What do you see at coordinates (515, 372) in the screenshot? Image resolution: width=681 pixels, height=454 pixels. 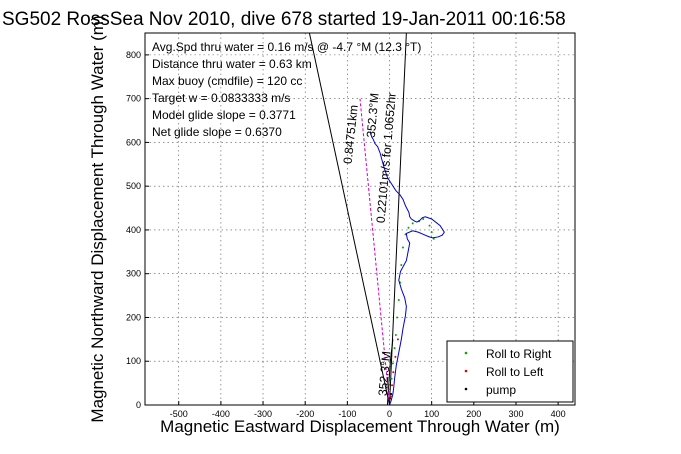 I see `legend-entry: Roll to Left` at bounding box center [515, 372].